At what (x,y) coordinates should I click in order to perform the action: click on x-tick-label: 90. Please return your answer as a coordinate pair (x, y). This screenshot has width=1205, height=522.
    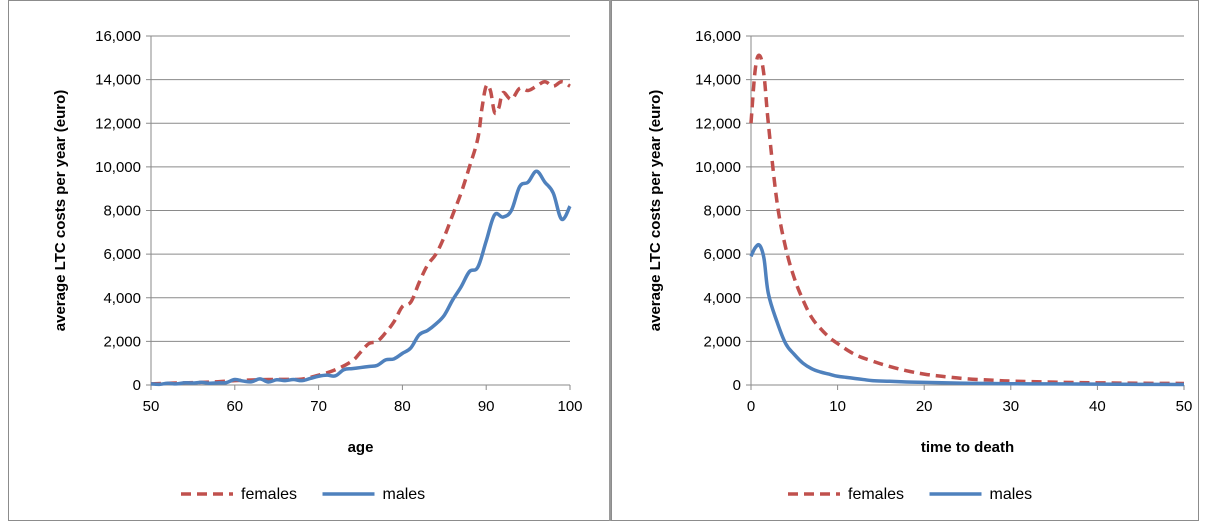
    Looking at the image, I should click on (486, 406).